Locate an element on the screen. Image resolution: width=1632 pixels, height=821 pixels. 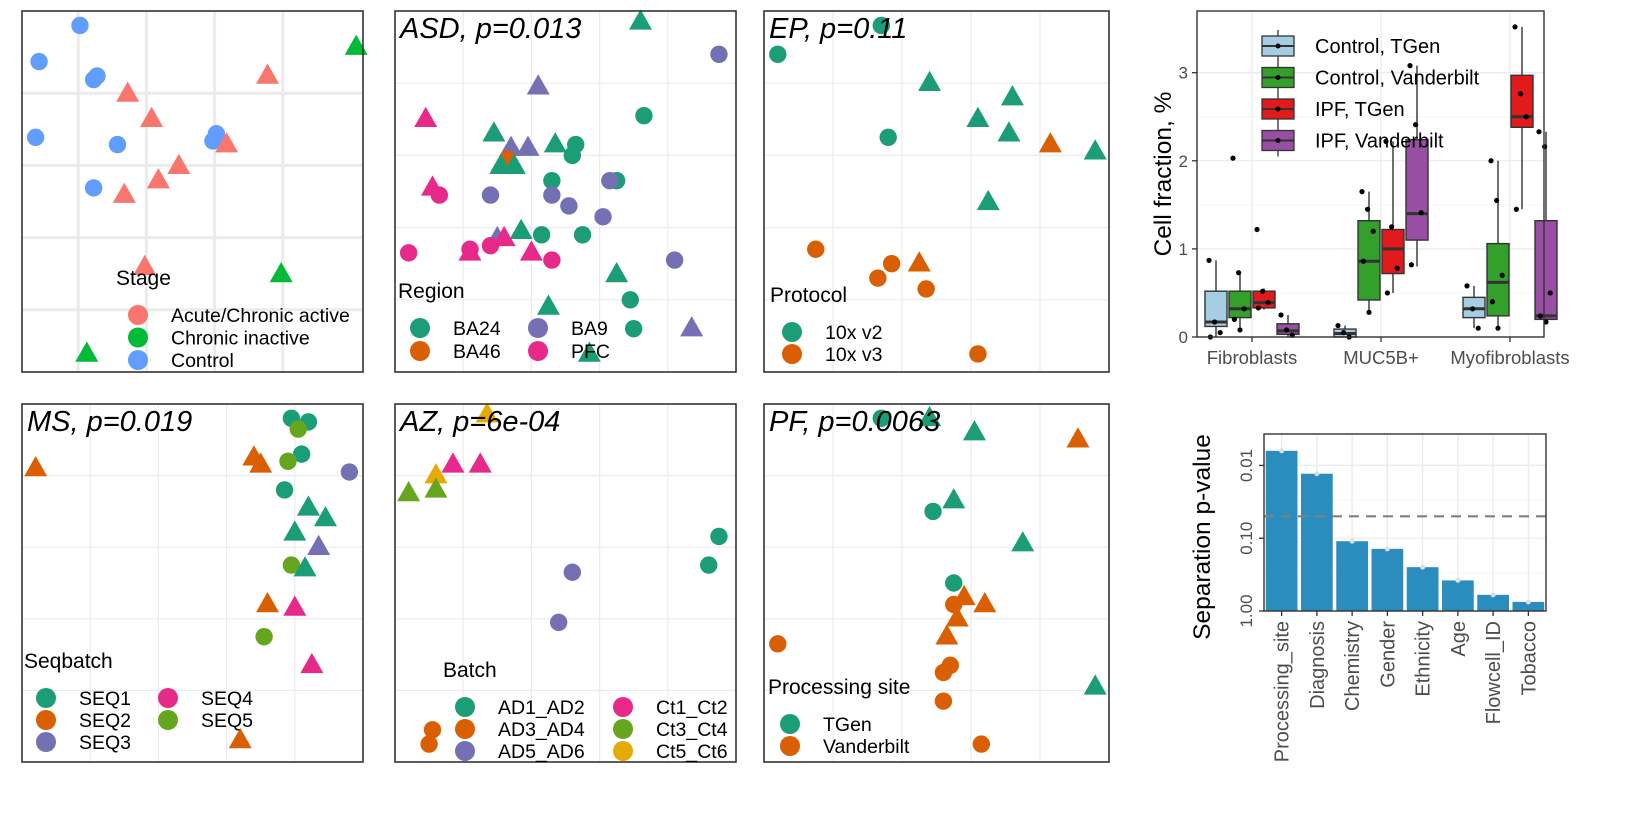
y-tick-label: 2 is located at coordinates (1183, 161).